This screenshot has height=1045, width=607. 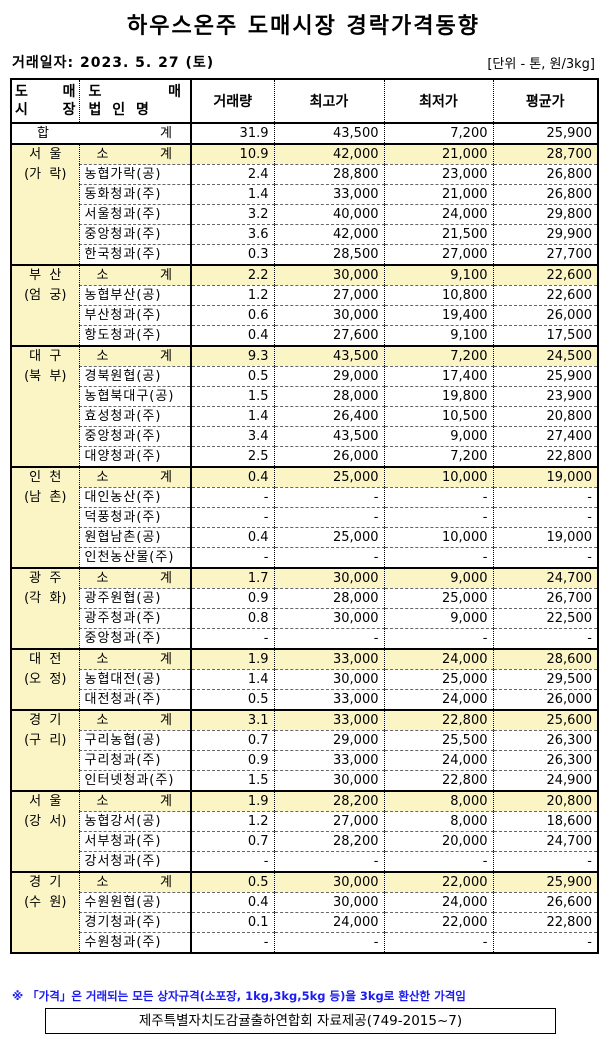 I want to click on corp-name: 덕풍청과(주), so click(x=135, y=517).